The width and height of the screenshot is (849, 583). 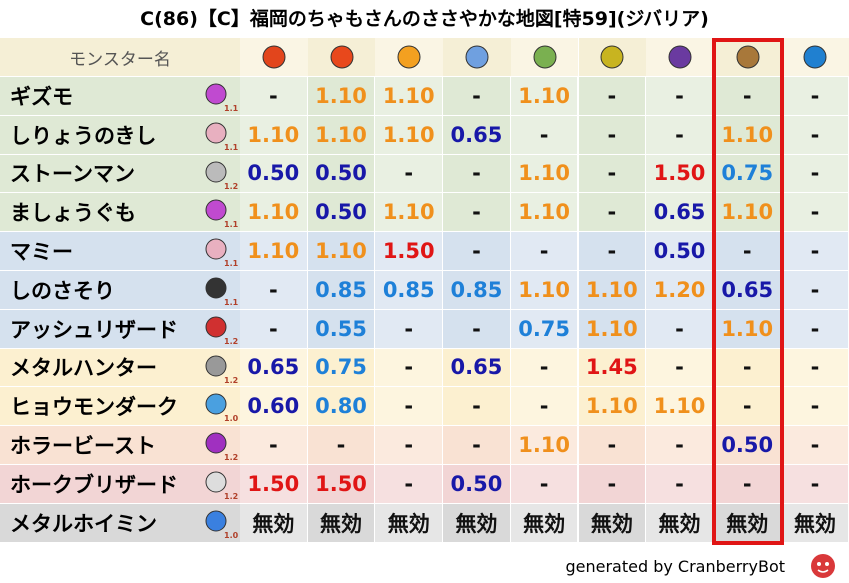 I want to click on cell-value: 1.20, so click(x=680, y=290).